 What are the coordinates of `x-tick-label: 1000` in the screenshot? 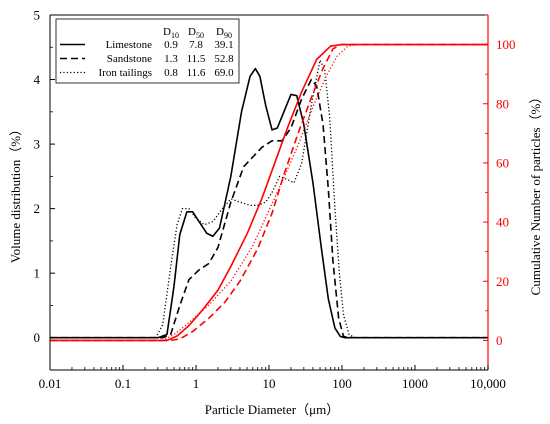 It's located at (415, 383).